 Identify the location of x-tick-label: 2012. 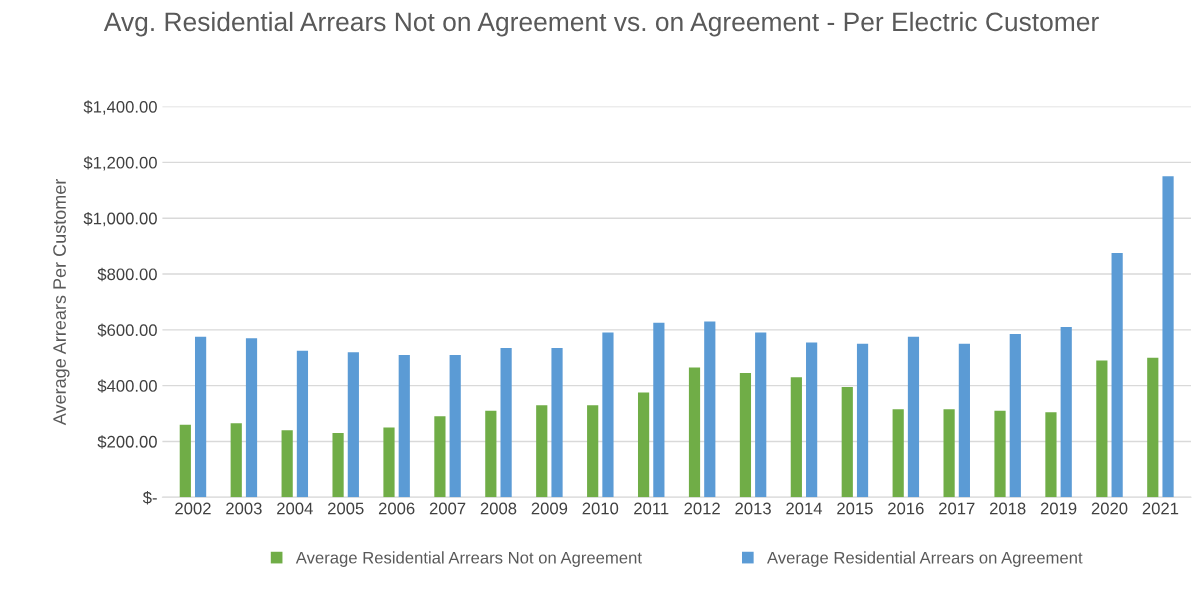
(702, 508).